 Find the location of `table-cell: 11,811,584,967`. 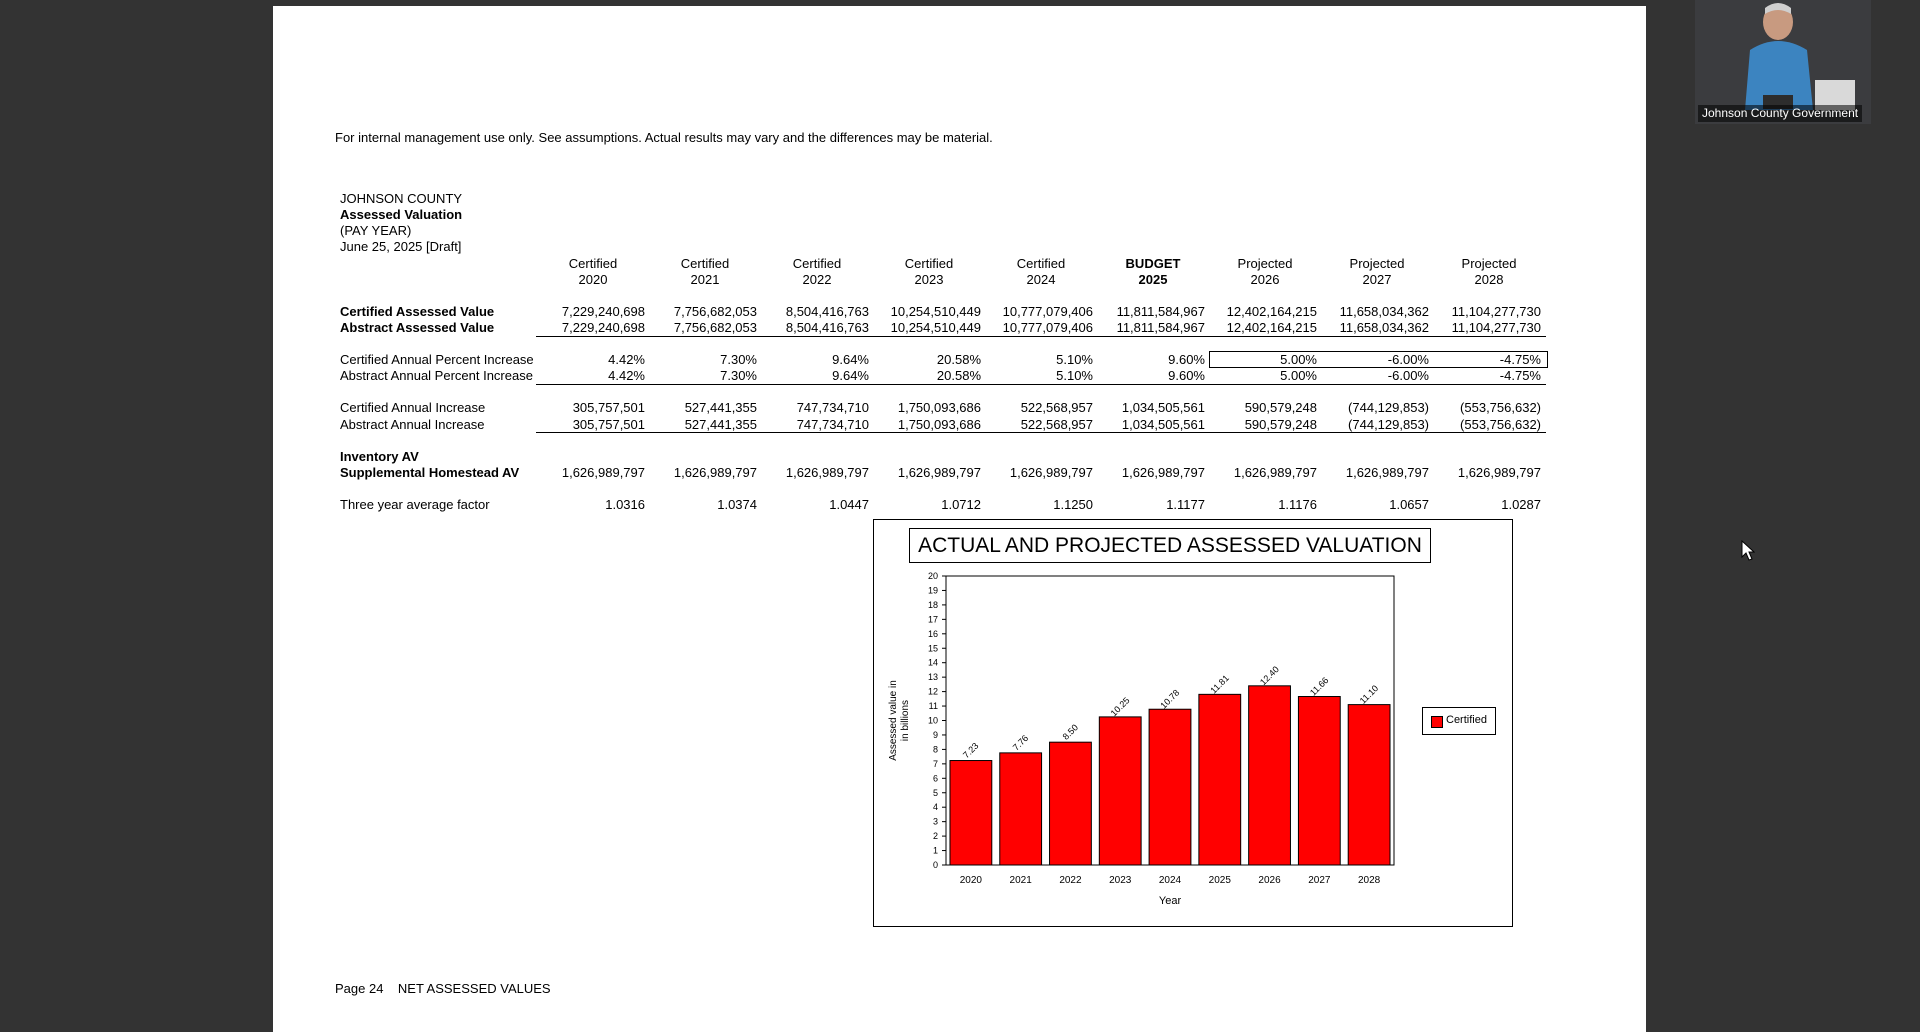

table-cell: 11,811,584,967 is located at coordinates (1160, 327).